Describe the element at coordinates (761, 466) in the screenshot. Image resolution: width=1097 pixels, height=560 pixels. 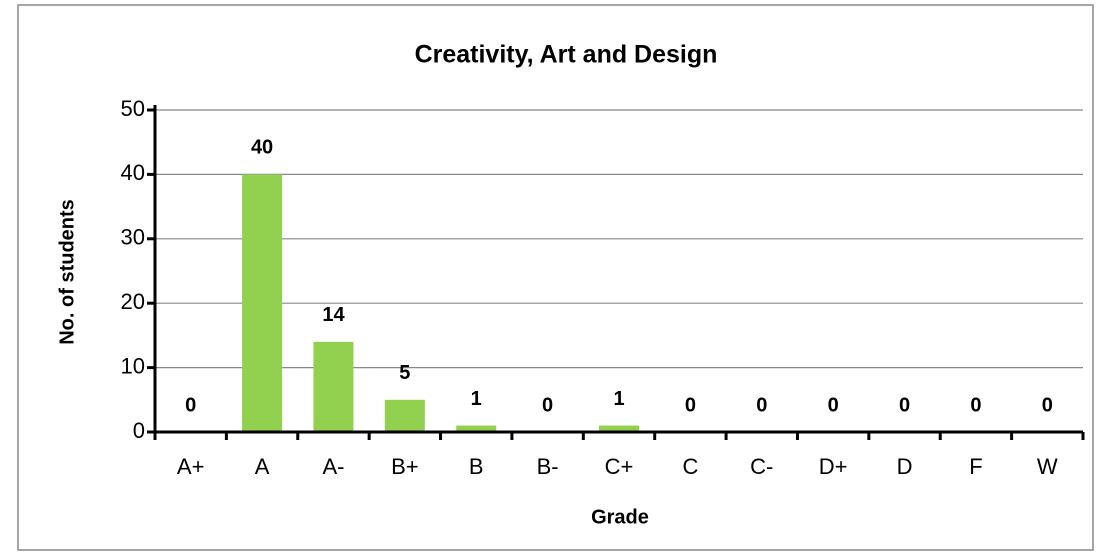
I see `x-tick-label: C-` at that location.